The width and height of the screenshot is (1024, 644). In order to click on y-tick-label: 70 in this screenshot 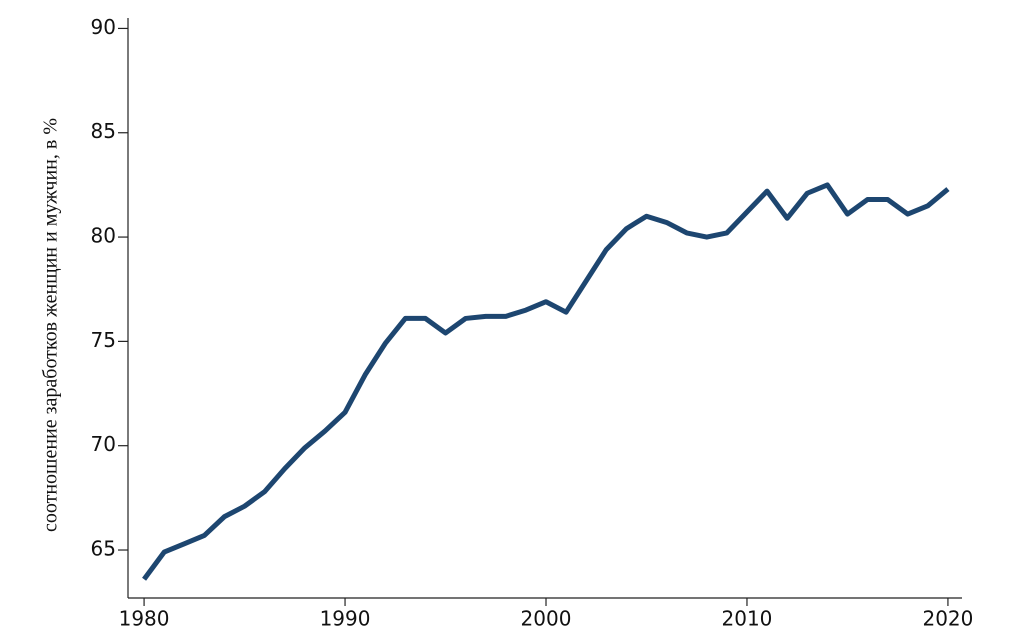, I will do `click(103, 444)`.